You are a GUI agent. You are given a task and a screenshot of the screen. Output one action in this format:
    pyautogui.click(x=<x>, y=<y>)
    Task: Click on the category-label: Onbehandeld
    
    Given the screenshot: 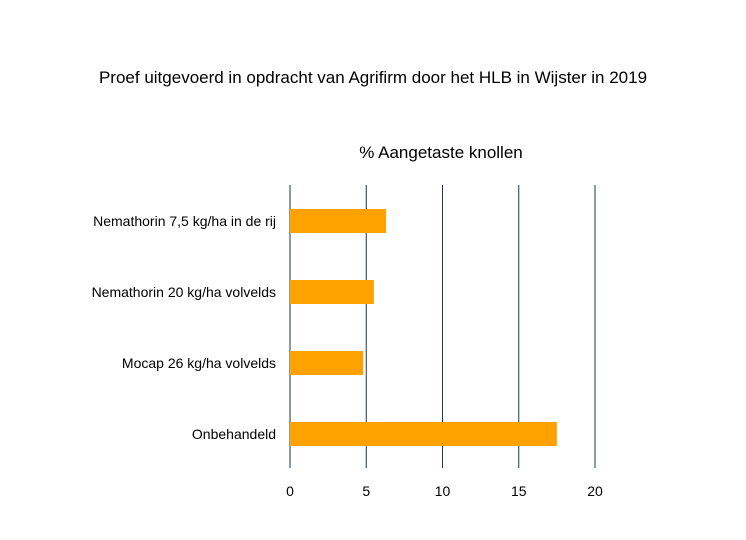 What is the action you would take?
    pyautogui.click(x=234, y=434)
    